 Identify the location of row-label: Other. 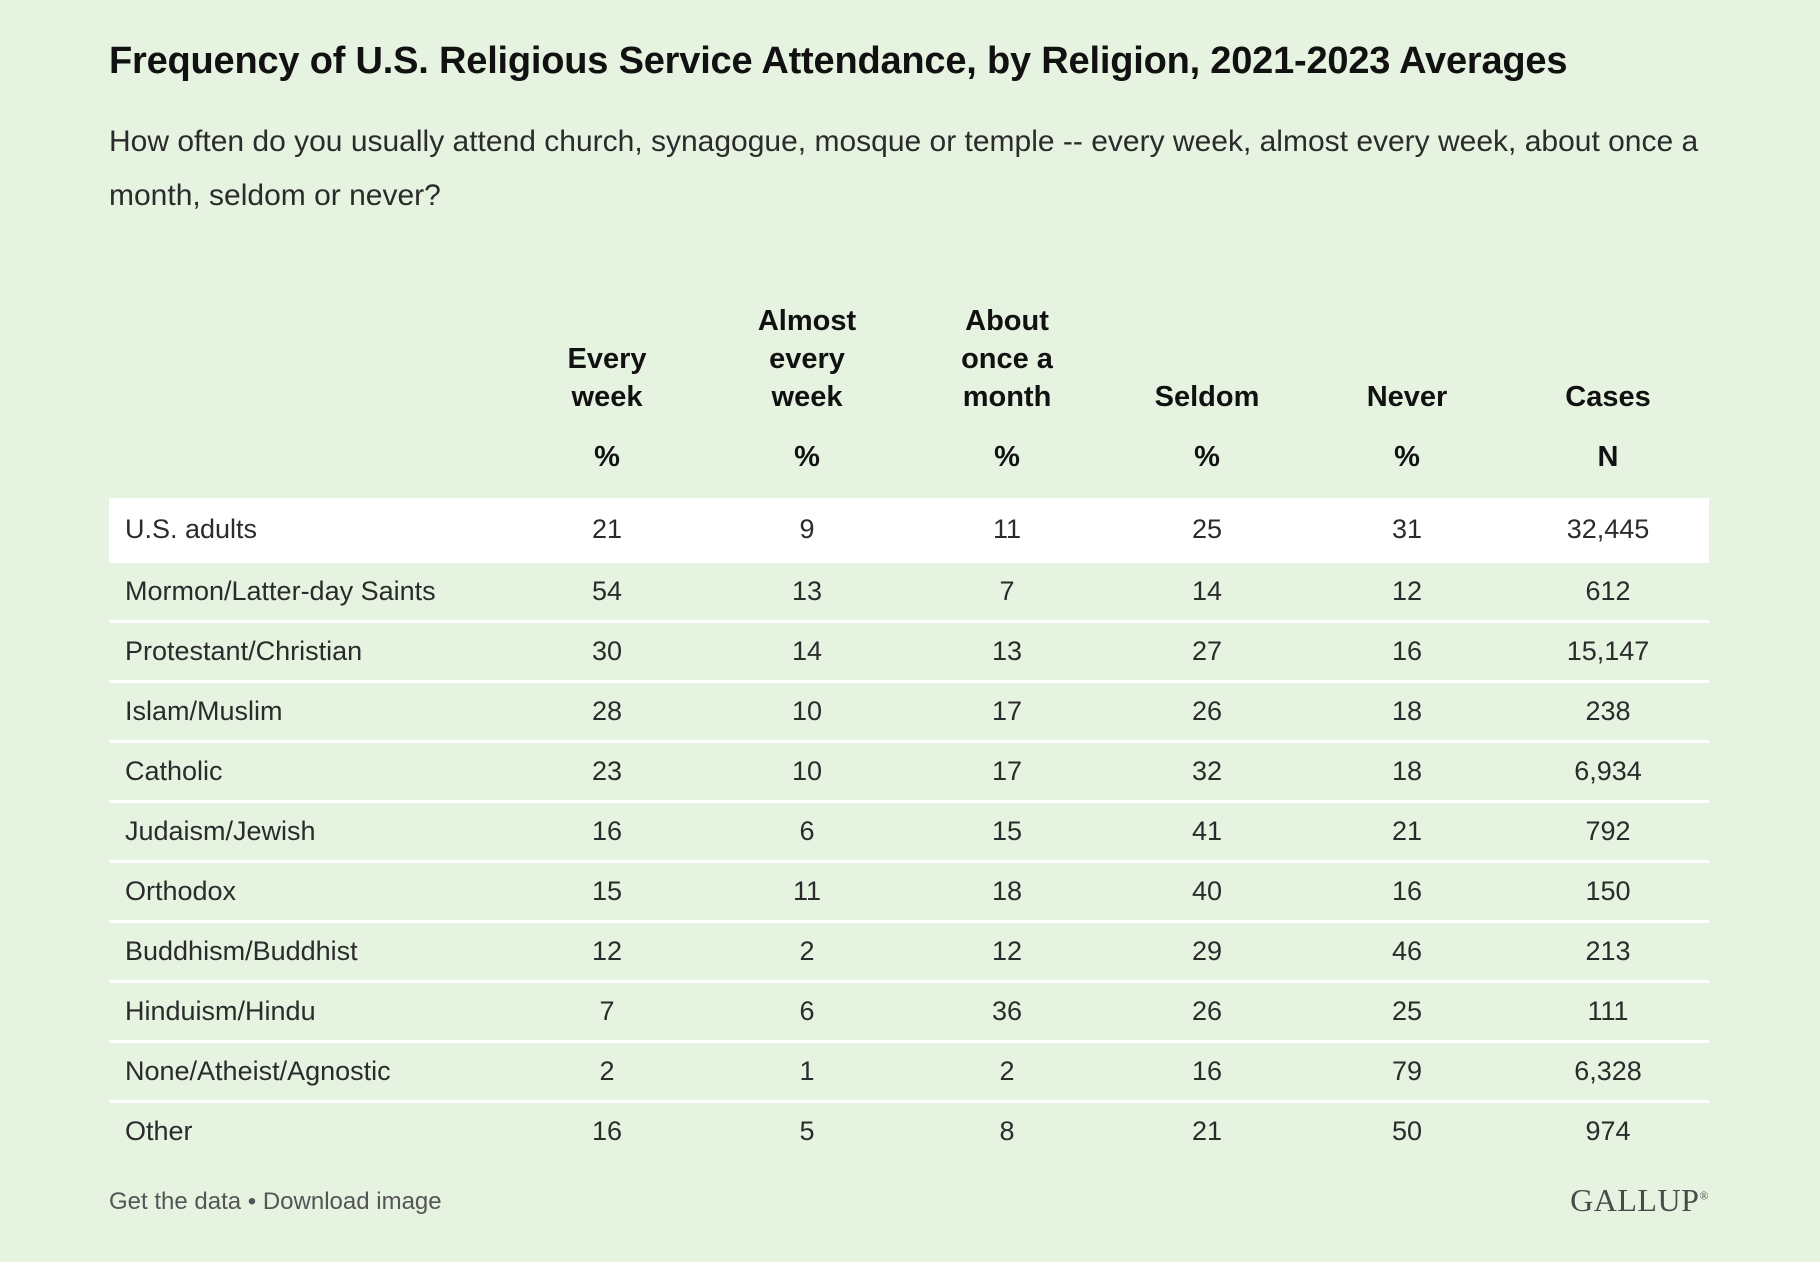
(308, 1130).